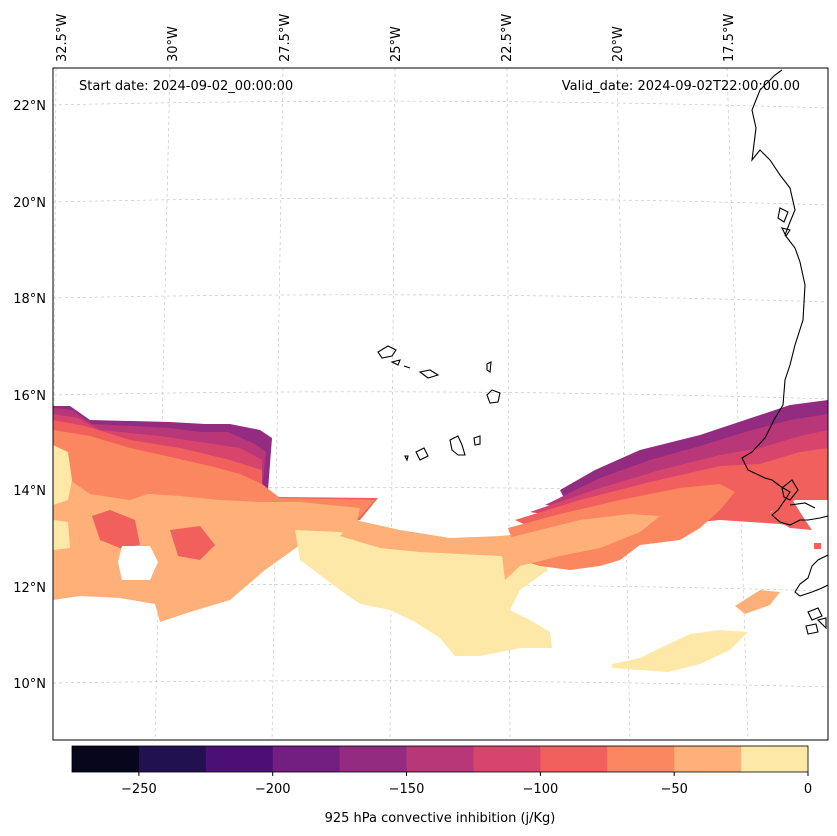 The height and width of the screenshot is (836, 837). I want to click on colorbar-cells, so click(440, 759).